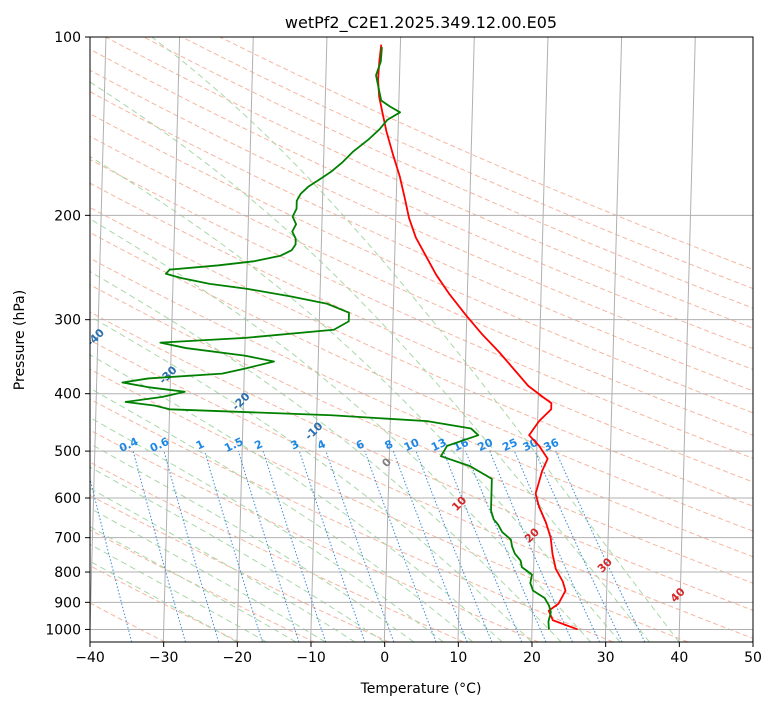  What do you see at coordinates (532, 658) in the screenshot?
I see `x-tick-label: 20` at bounding box center [532, 658].